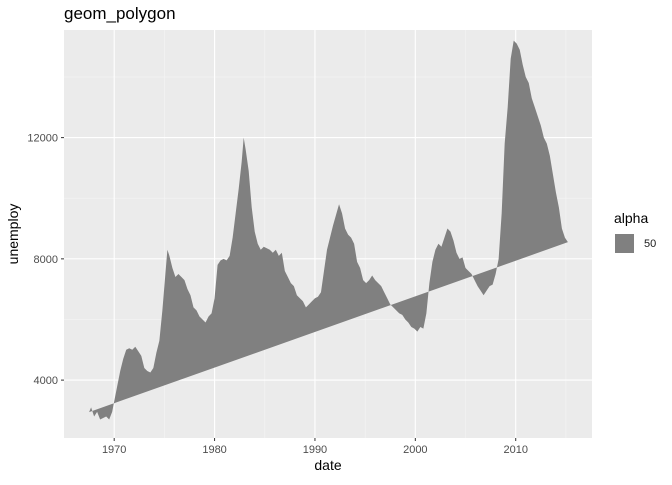 The image size is (672, 485). What do you see at coordinates (327, 465) in the screenshot?
I see `x-axis-title: date` at bounding box center [327, 465].